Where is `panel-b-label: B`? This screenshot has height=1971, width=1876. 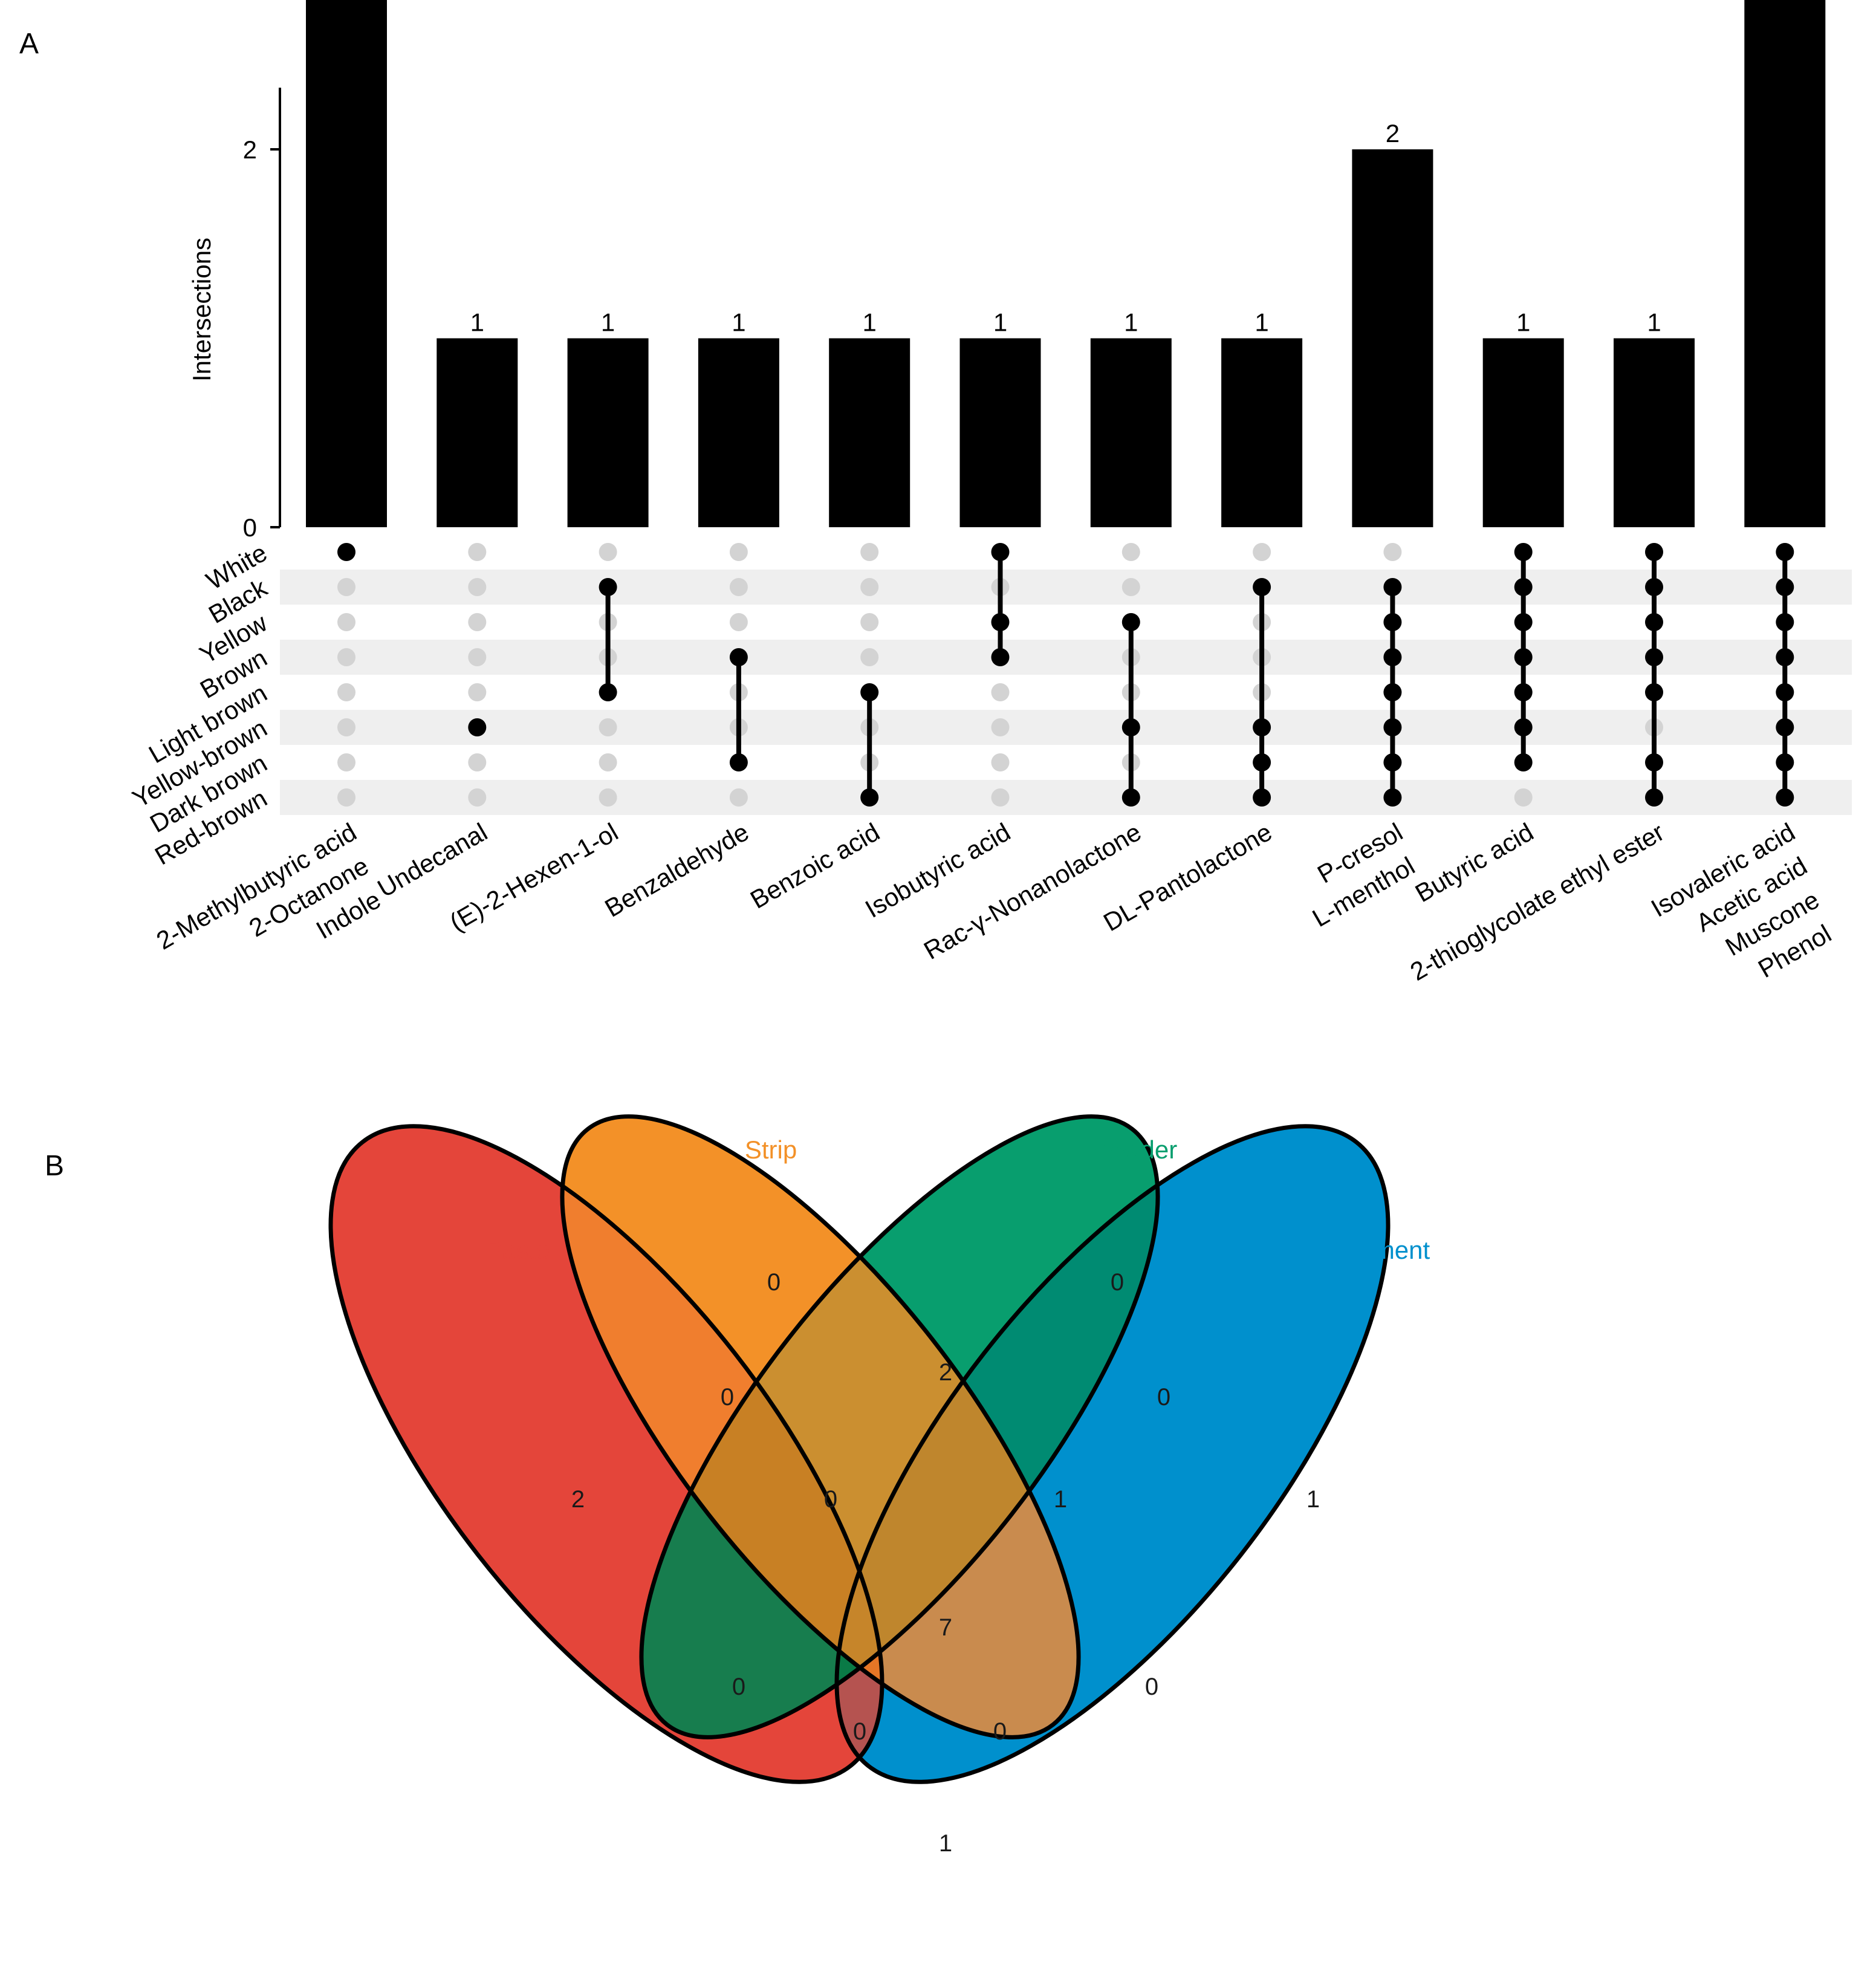
panel-b-label: B is located at coordinates (54, 1166).